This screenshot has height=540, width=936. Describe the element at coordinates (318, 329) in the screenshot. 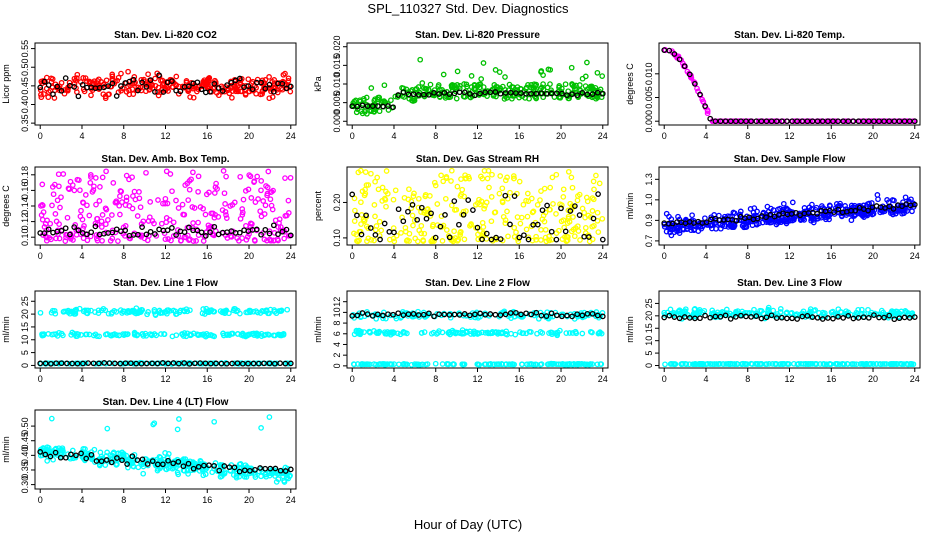

I see `y-axis-label: ml/min` at that location.